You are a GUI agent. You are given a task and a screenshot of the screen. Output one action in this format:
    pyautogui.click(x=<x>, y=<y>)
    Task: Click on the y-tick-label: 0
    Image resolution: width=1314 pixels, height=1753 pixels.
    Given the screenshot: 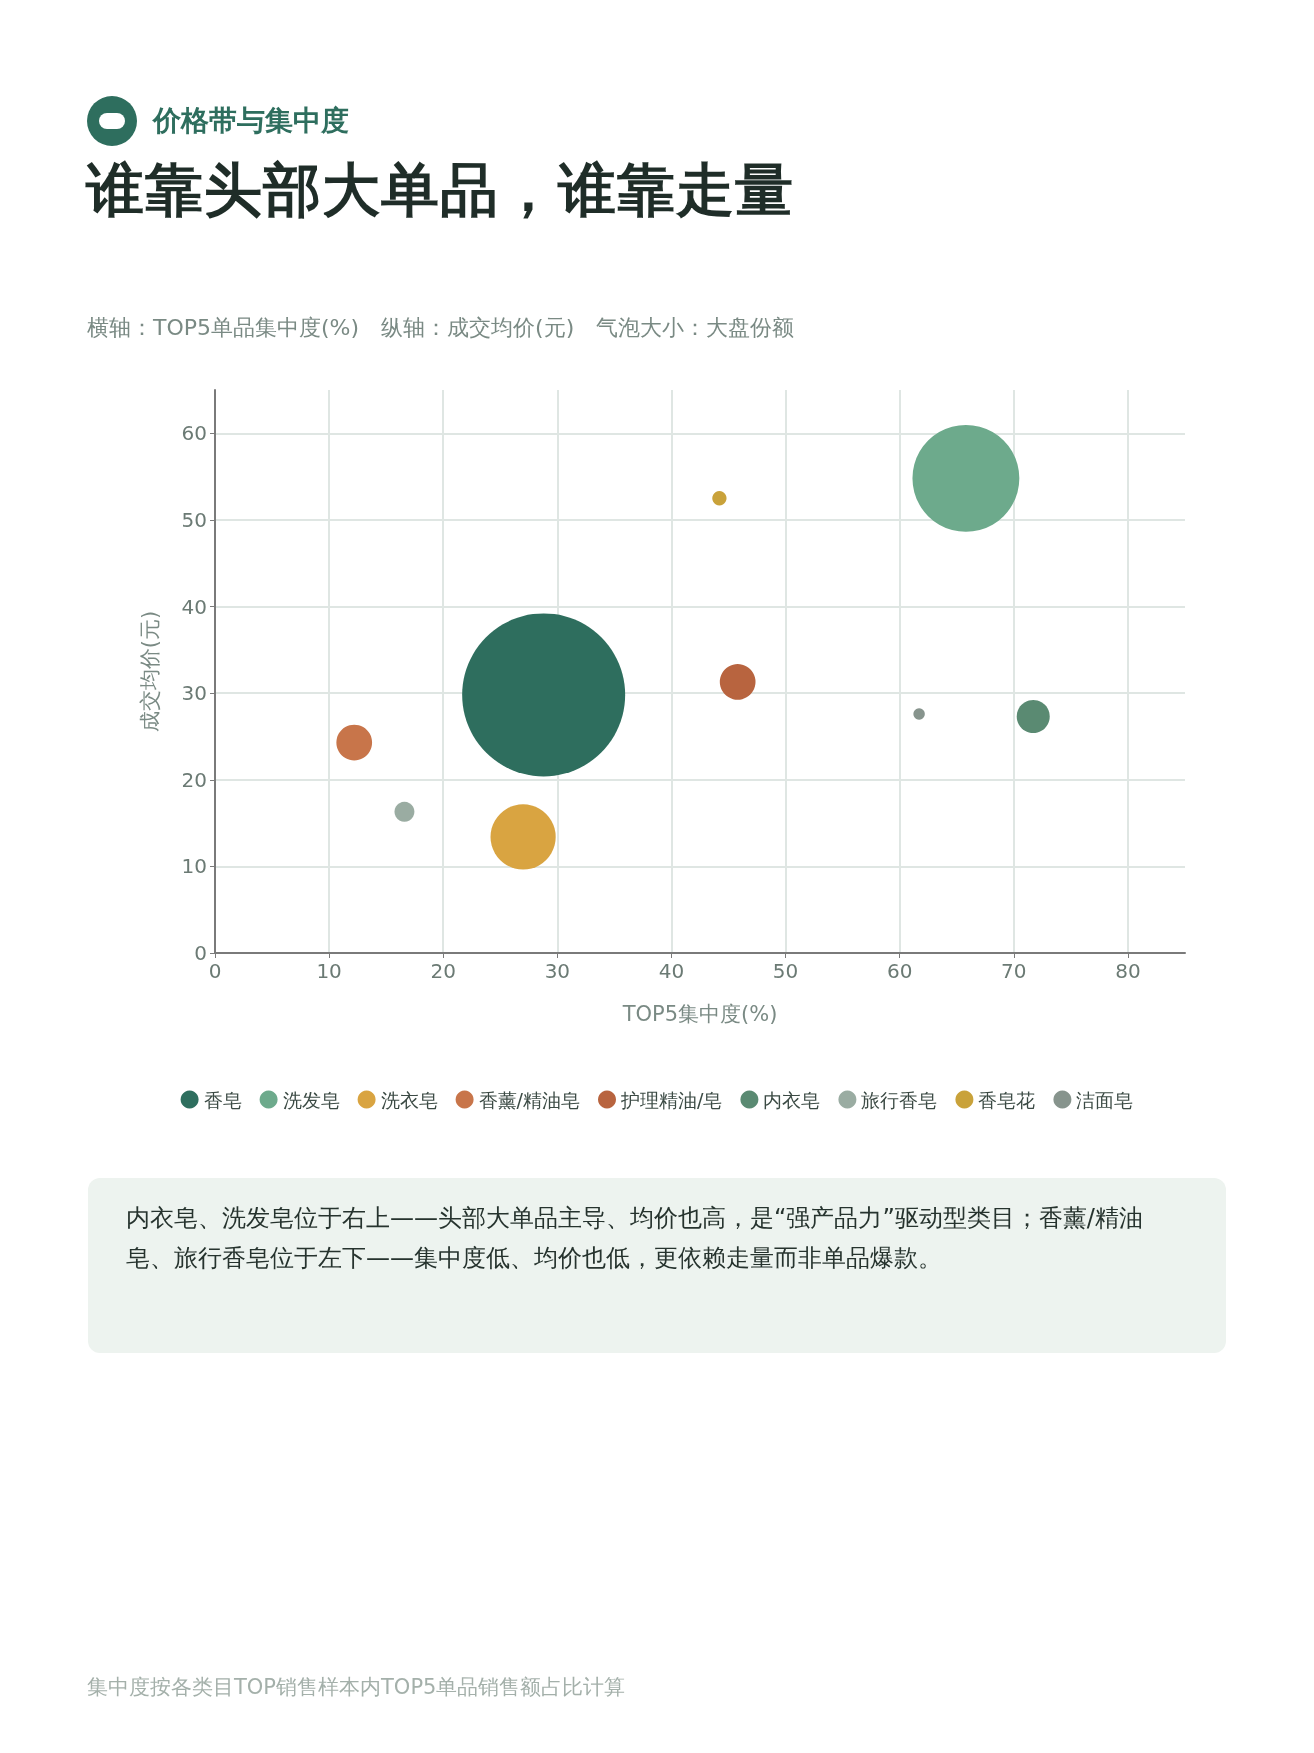 What is the action you would take?
    pyautogui.click(x=200, y=953)
    